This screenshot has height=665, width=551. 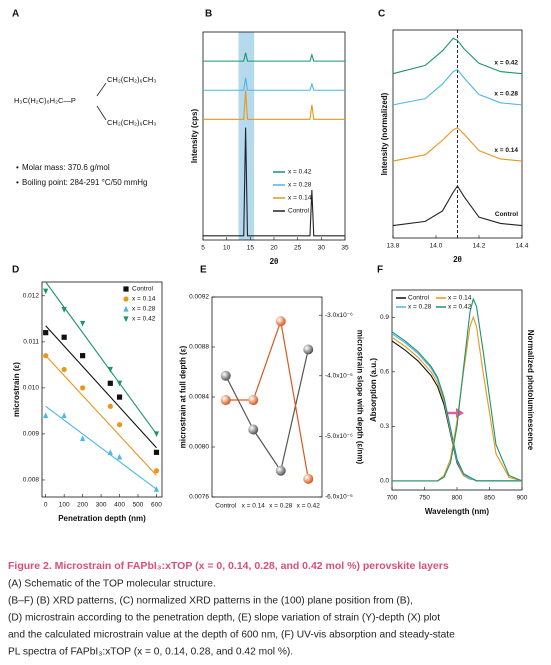 I want to click on x-axis-label: Penetration depth (nm), so click(x=102, y=518).